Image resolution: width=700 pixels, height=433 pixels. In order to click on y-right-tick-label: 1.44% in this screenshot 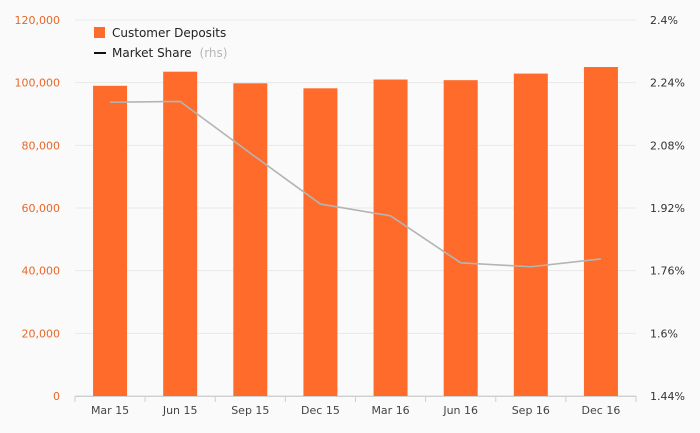, I will do `click(667, 396)`.